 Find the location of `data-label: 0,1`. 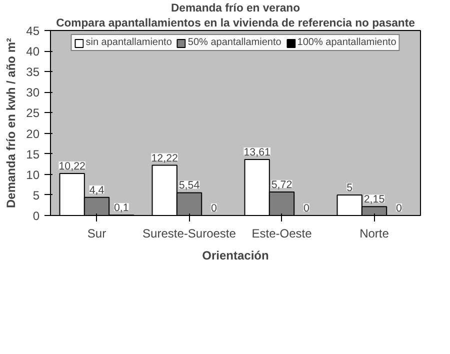

data-label: 0,1 is located at coordinates (121, 208).